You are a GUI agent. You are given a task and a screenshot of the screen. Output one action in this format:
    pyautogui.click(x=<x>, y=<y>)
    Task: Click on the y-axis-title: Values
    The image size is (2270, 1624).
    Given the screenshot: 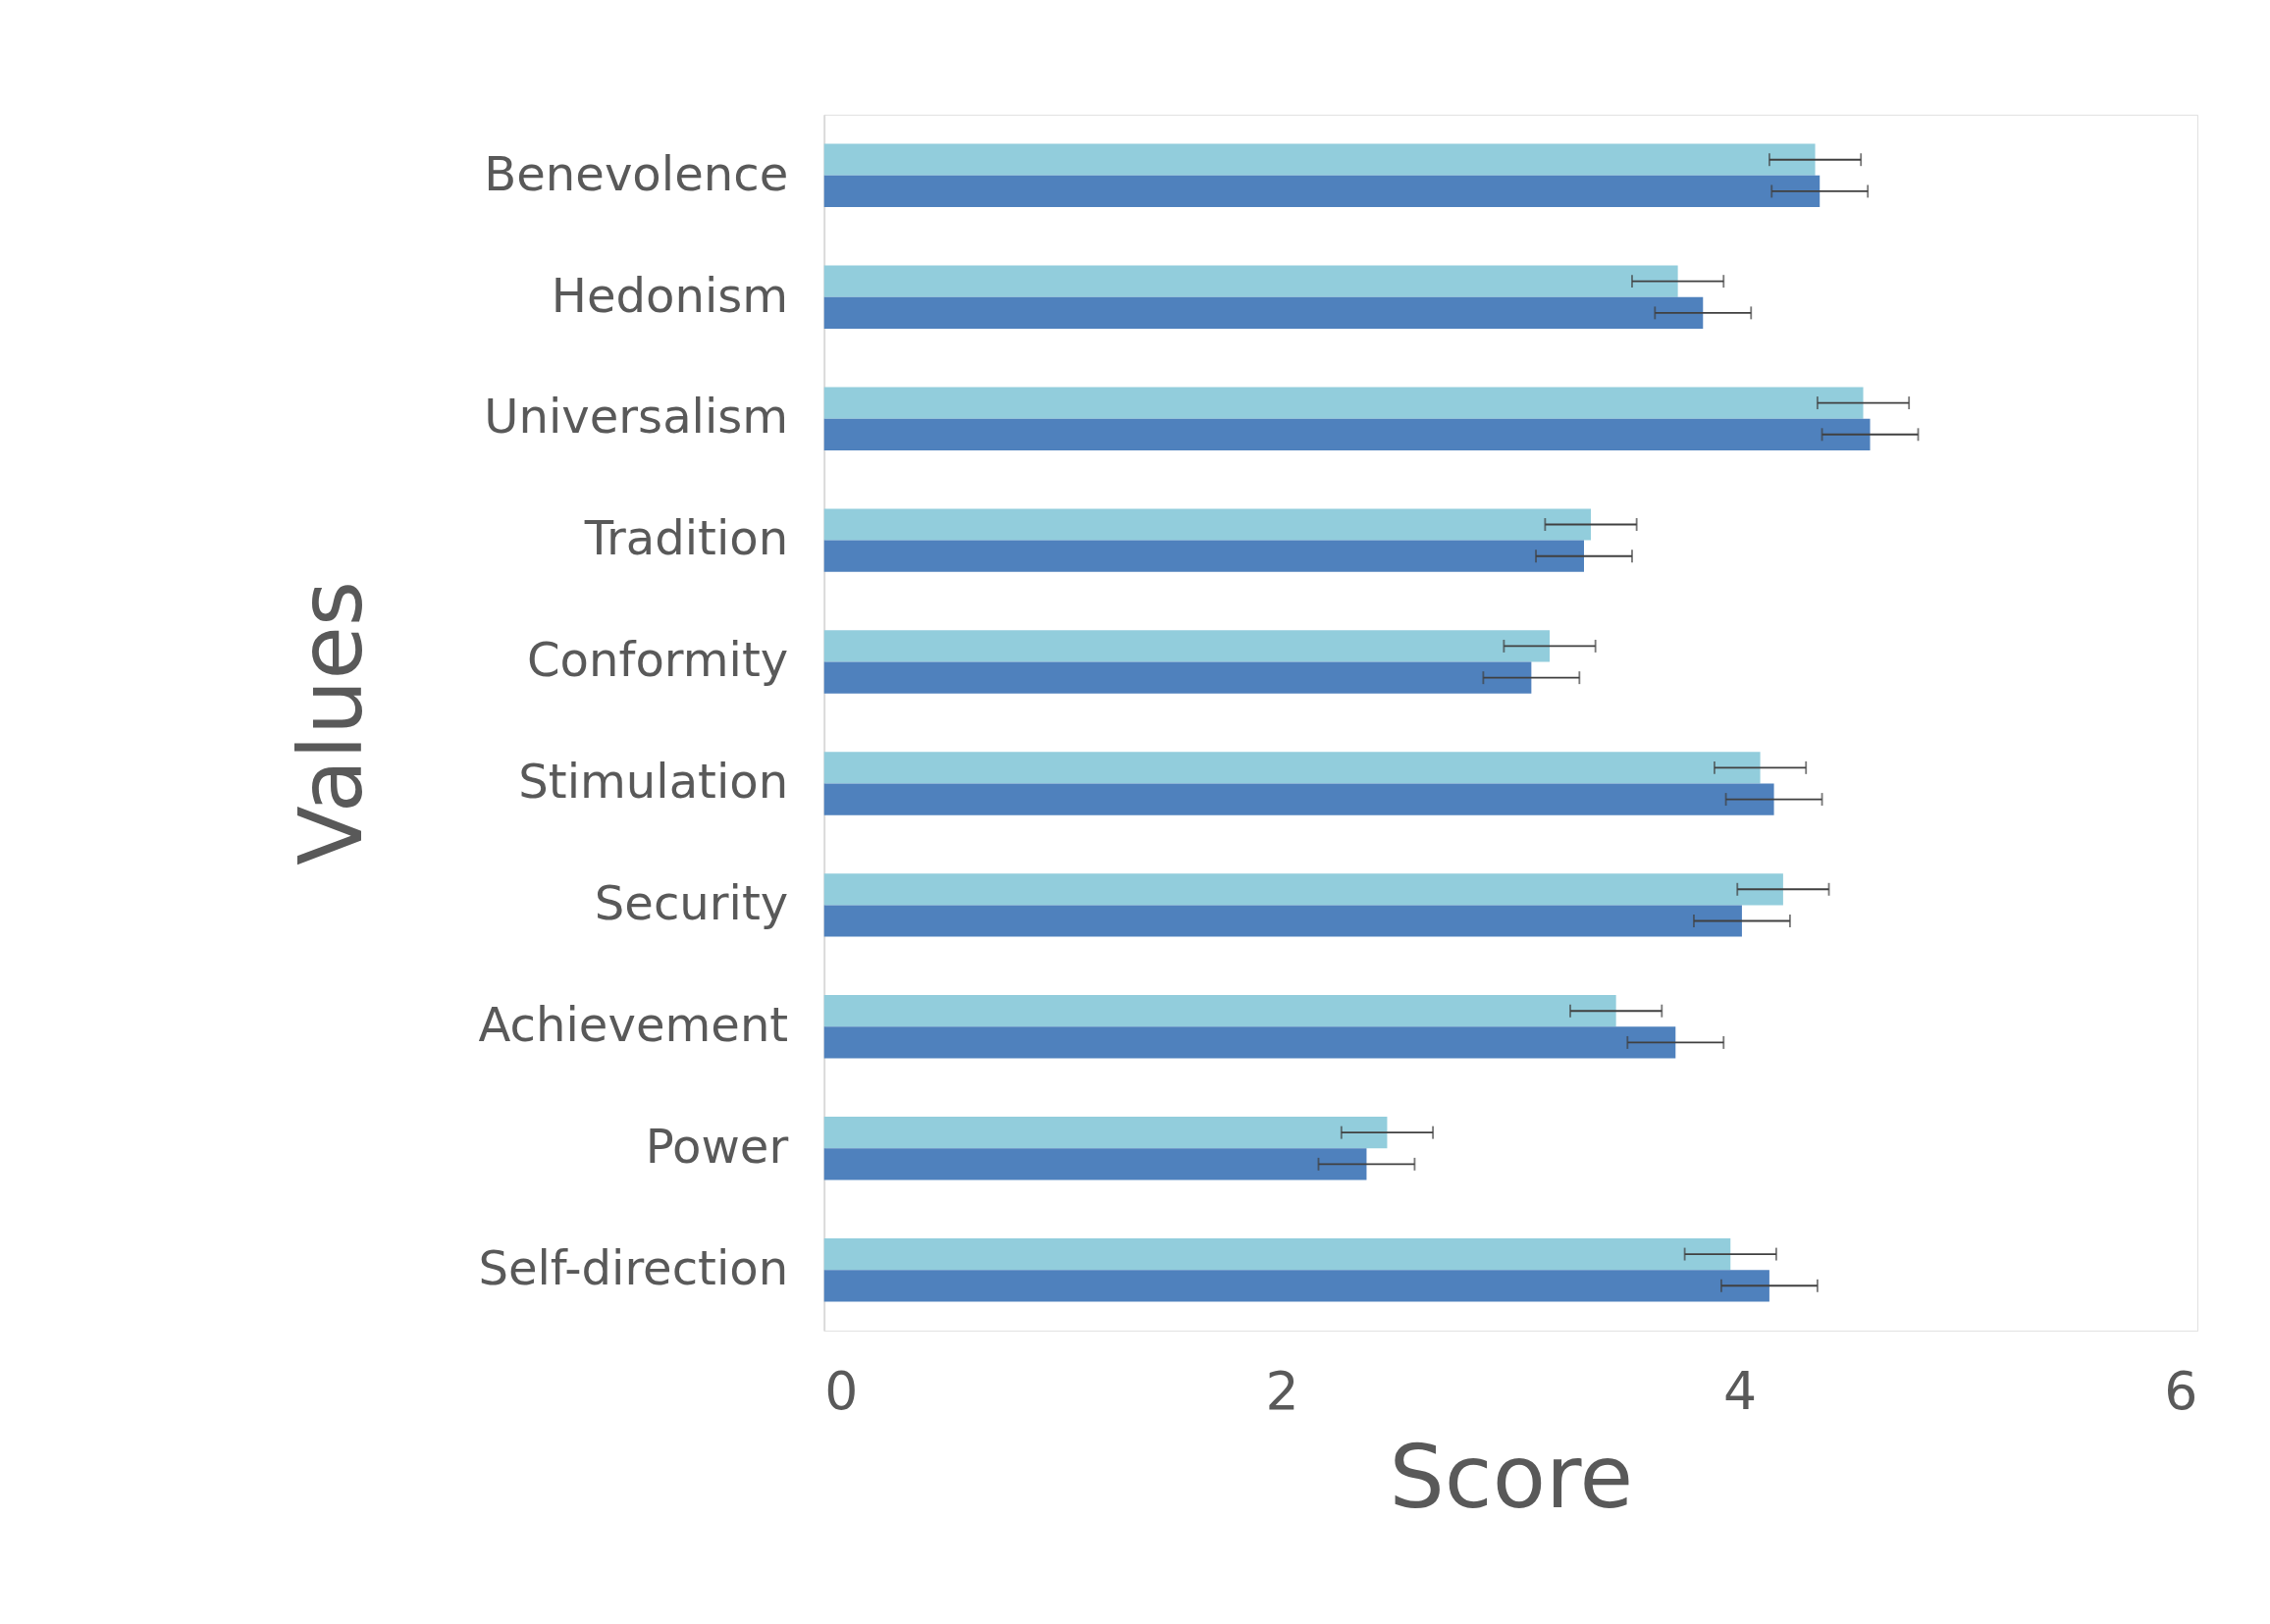 What is the action you would take?
    pyautogui.click(x=331, y=722)
    